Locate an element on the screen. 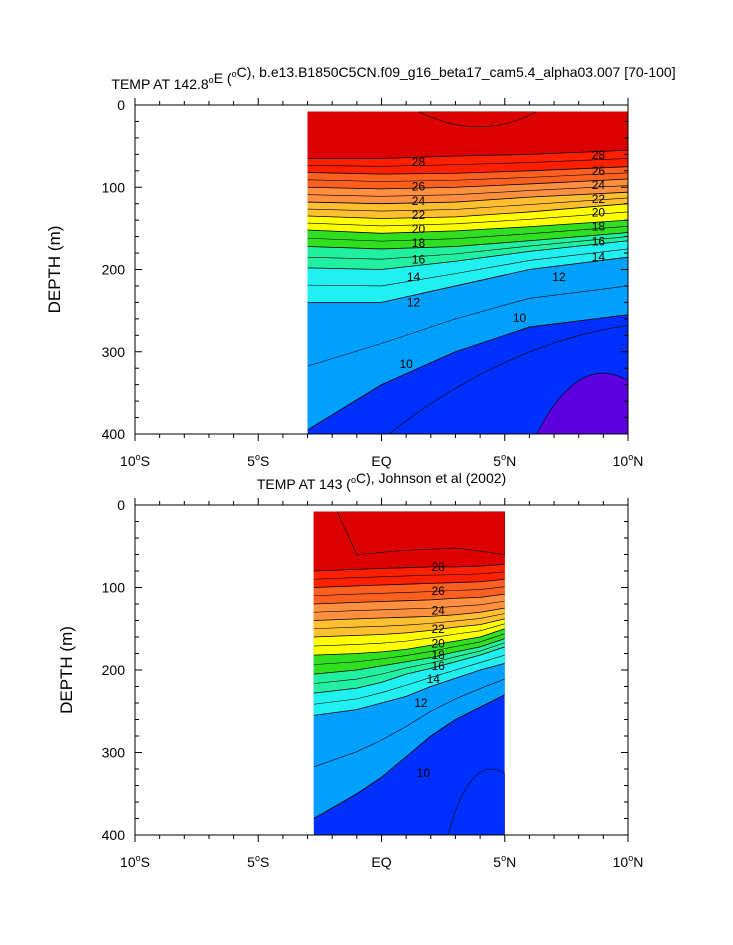 This screenshot has width=733, height=945. deep-cold-contour is located at coordinates (476, 801).